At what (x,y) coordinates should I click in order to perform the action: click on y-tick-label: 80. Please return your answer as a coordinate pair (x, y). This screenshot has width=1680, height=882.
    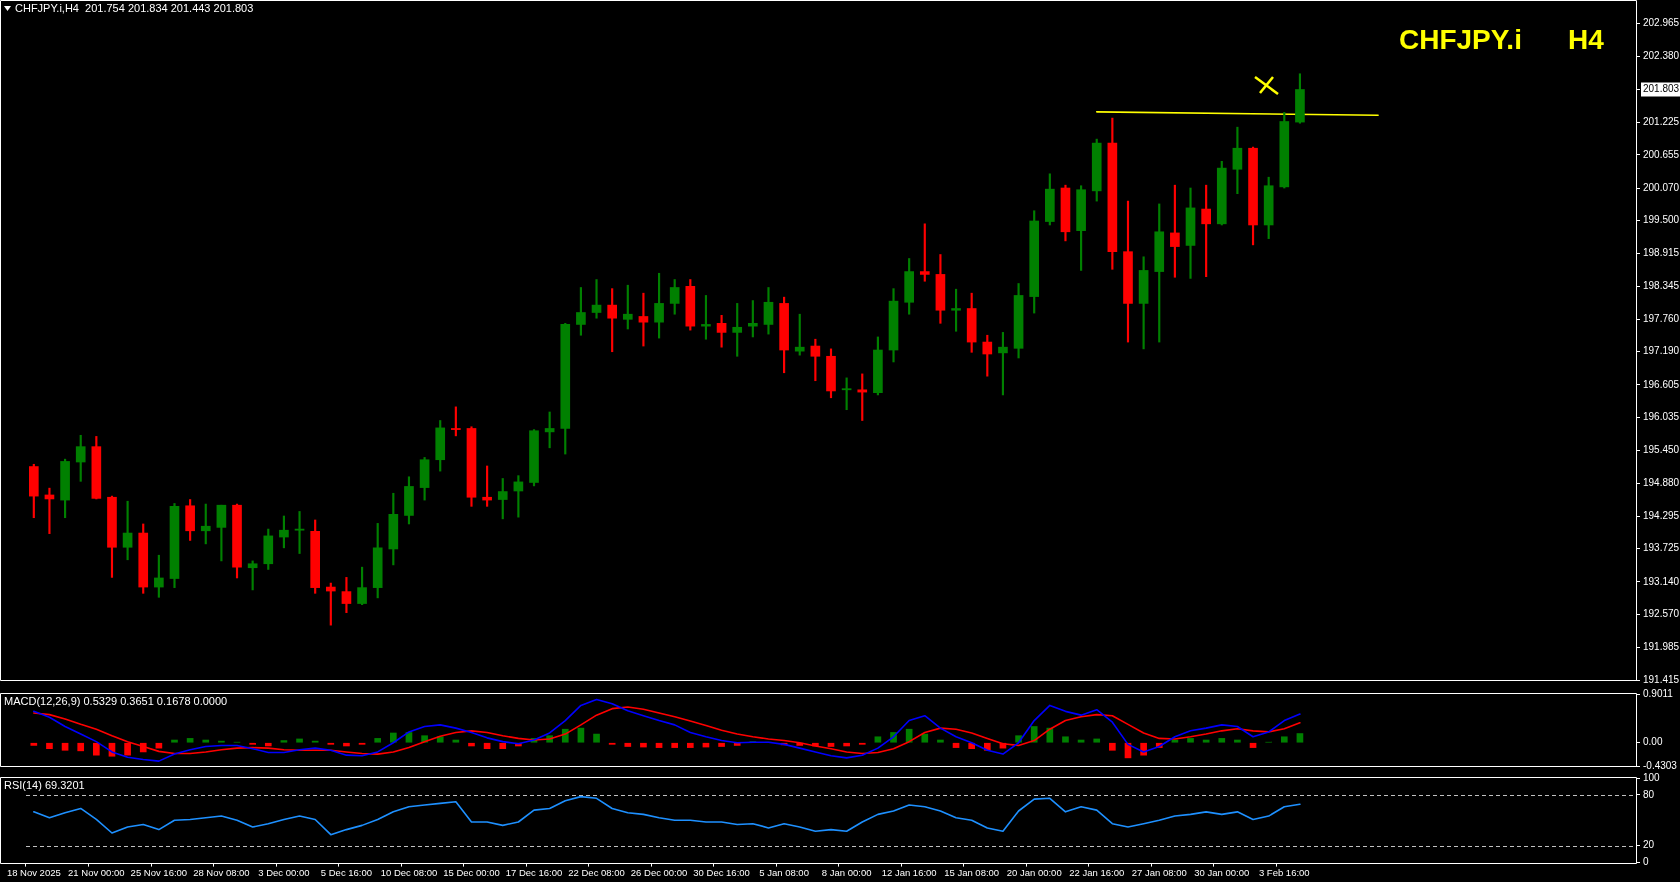
    Looking at the image, I should click on (1649, 794).